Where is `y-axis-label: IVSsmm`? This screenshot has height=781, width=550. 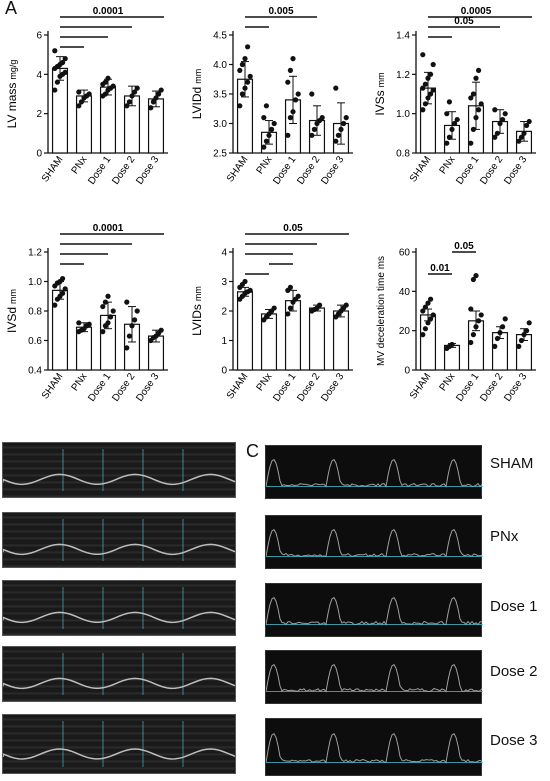 y-axis-label: IVSsmm is located at coordinates (380, 93).